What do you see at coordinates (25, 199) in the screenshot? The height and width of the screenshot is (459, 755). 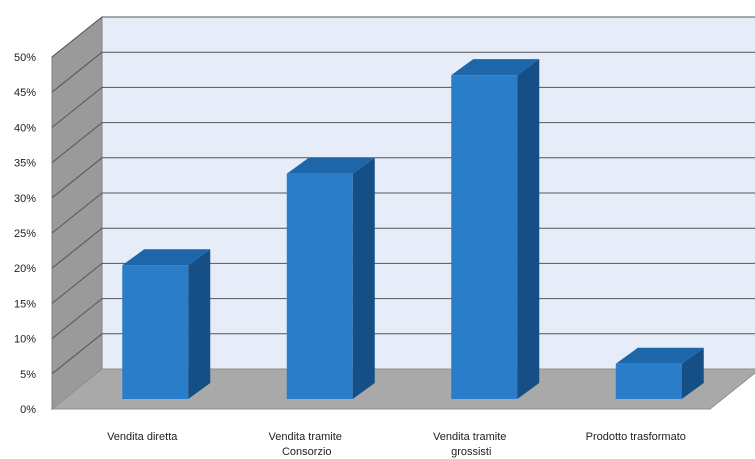 I see `y-tick-label: 30%` at bounding box center [25, 199].